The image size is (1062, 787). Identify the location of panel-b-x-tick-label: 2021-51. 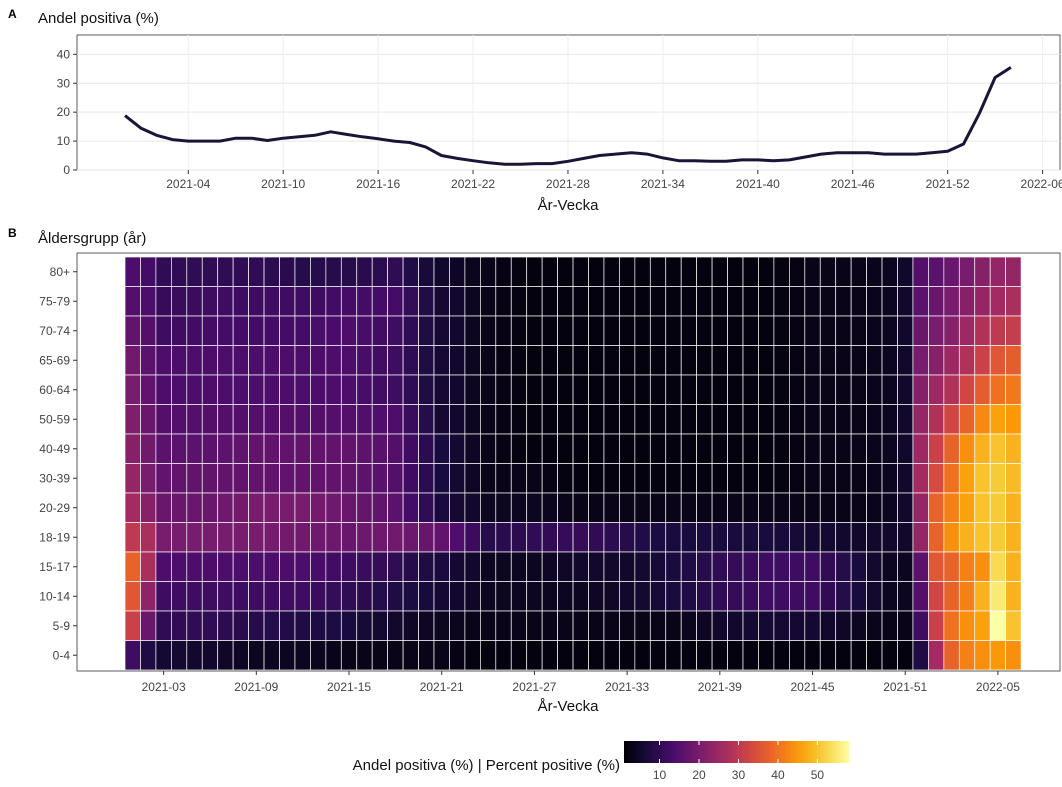
(905, 687).